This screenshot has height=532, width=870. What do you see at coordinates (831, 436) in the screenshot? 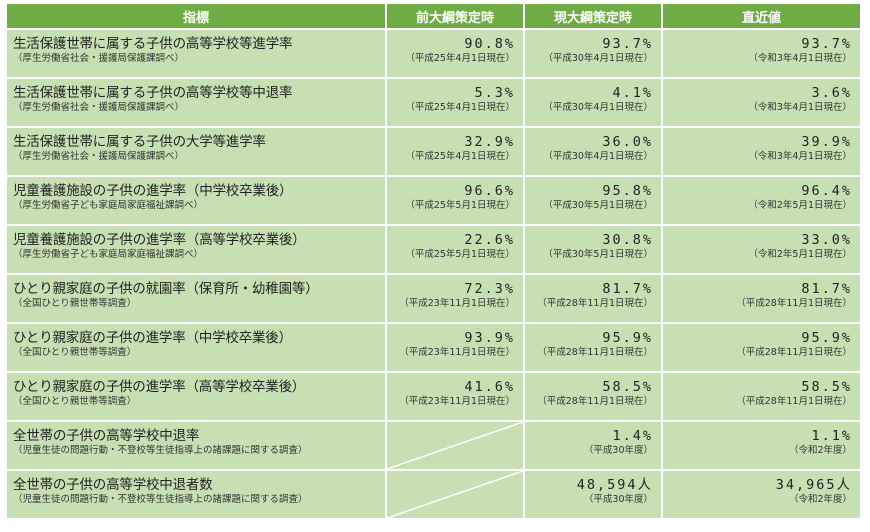
I see `latest-value: 1.1%` at bounding box center [831, 436].